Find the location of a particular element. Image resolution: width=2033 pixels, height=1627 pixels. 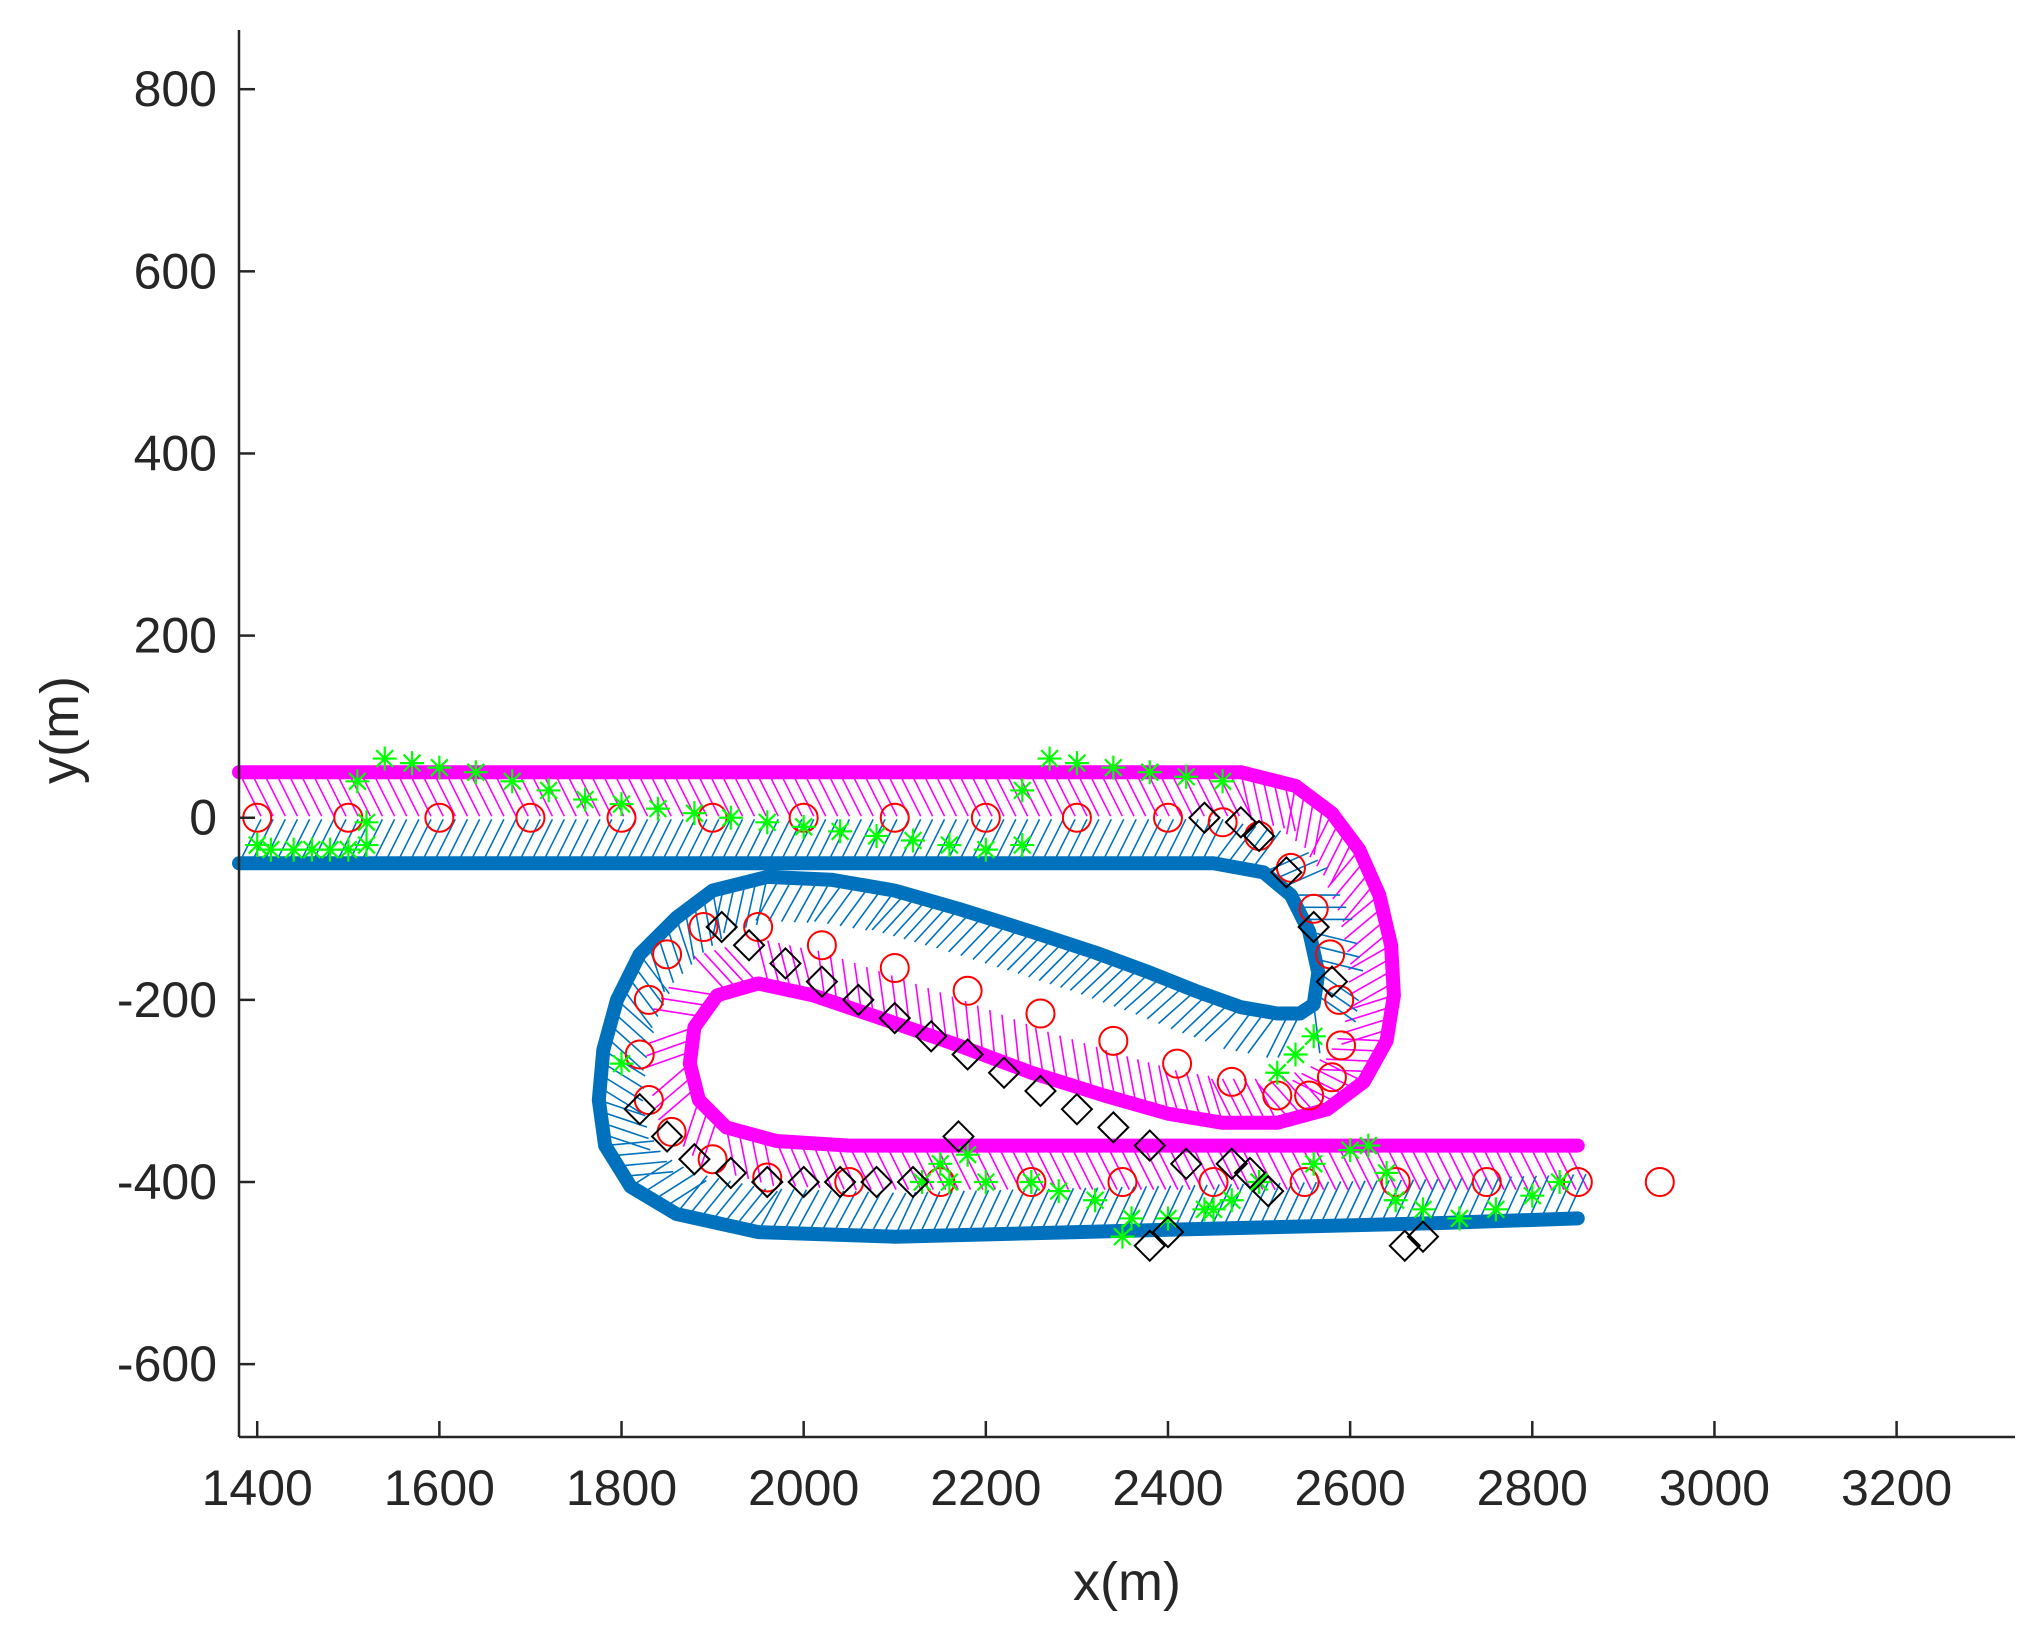

y-tick-label: -400 is located at coordinates (167, 1182).